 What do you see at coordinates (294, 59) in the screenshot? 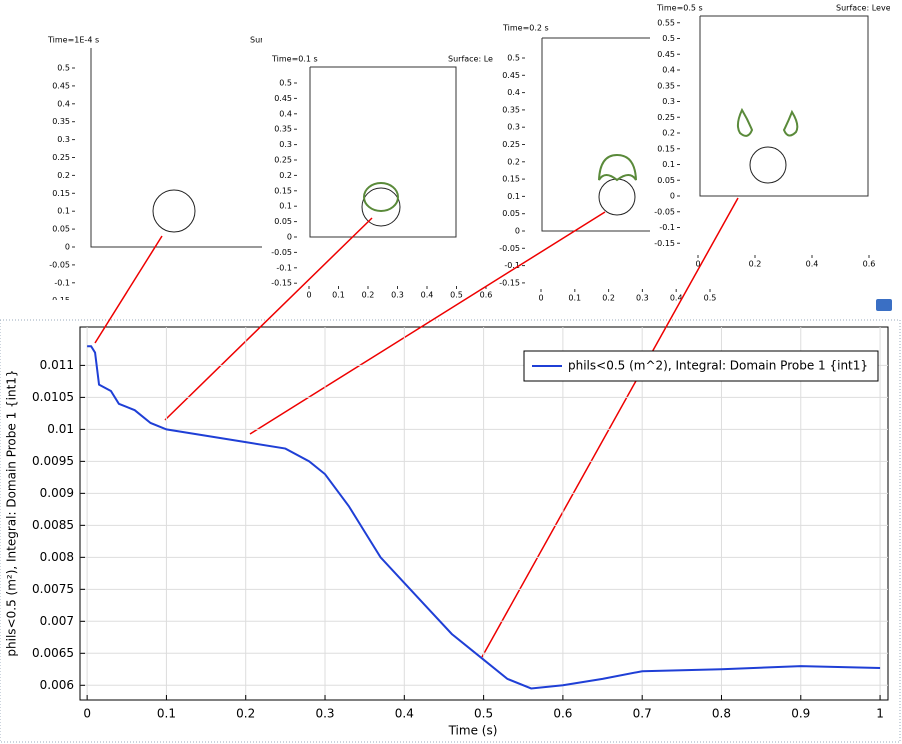
I see `snapshot-title: Time=0.1 s` at bounding box center [294, 59].